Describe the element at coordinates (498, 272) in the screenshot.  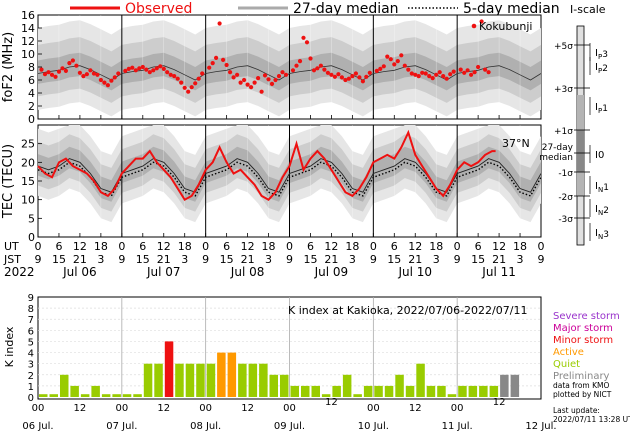
I see `day-label: Jul 11` at that location.